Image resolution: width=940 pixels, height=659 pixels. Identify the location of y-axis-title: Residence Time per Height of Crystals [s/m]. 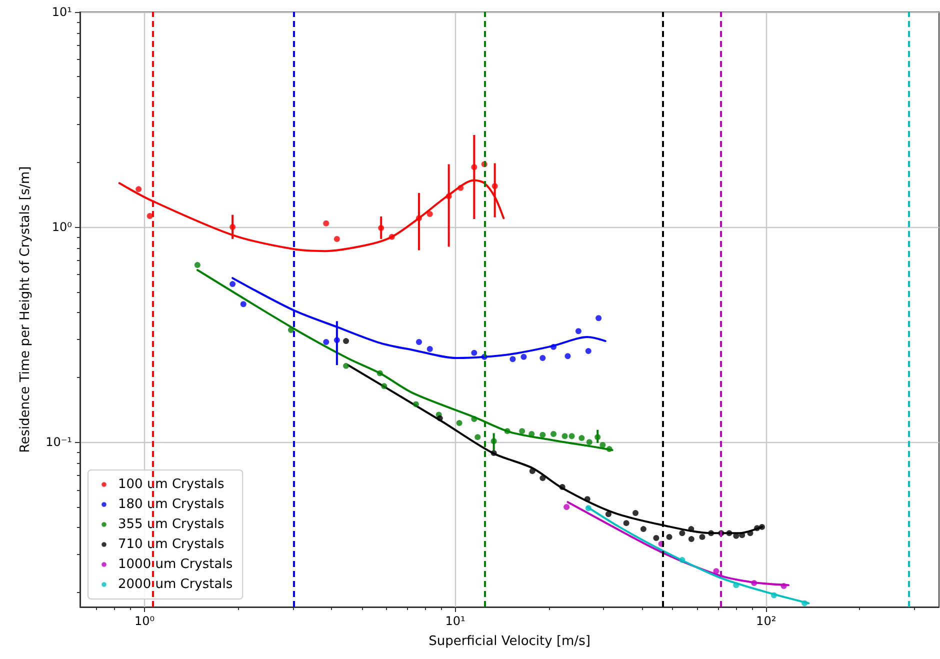
(25, 309).